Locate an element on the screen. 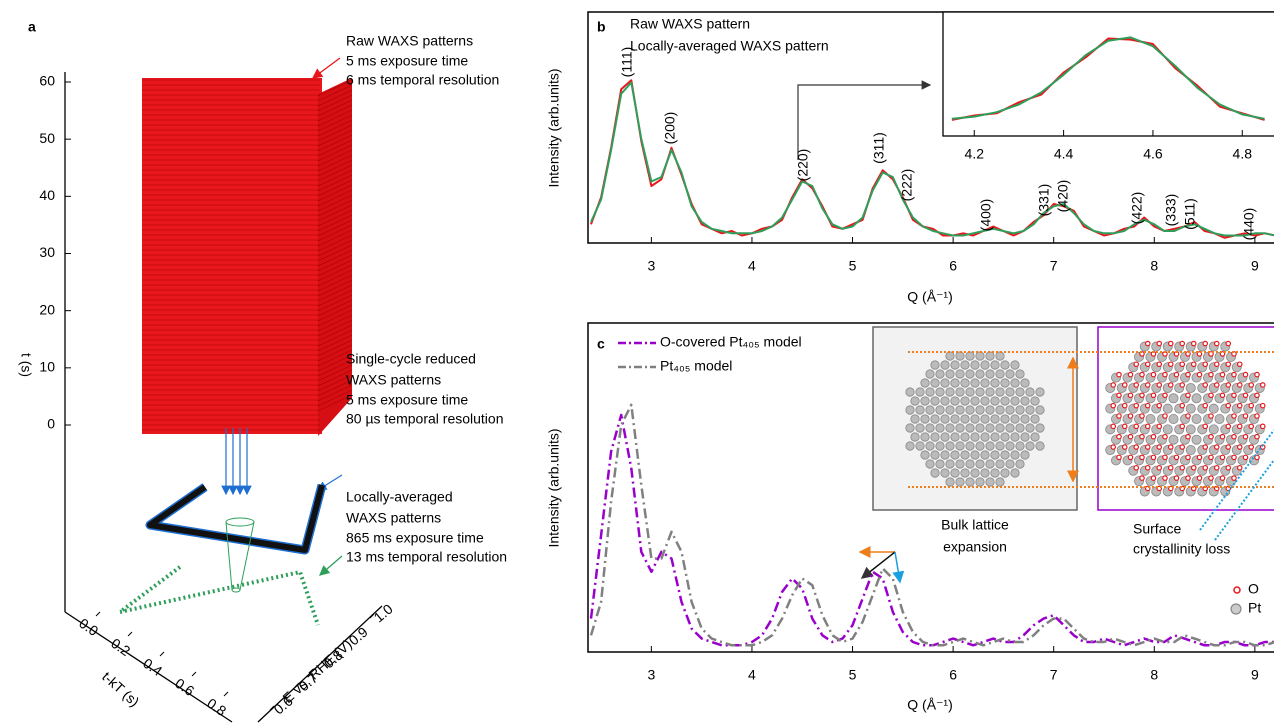 The image size is (1274, 724). inset-frame is located at coordinates (1108, 74).